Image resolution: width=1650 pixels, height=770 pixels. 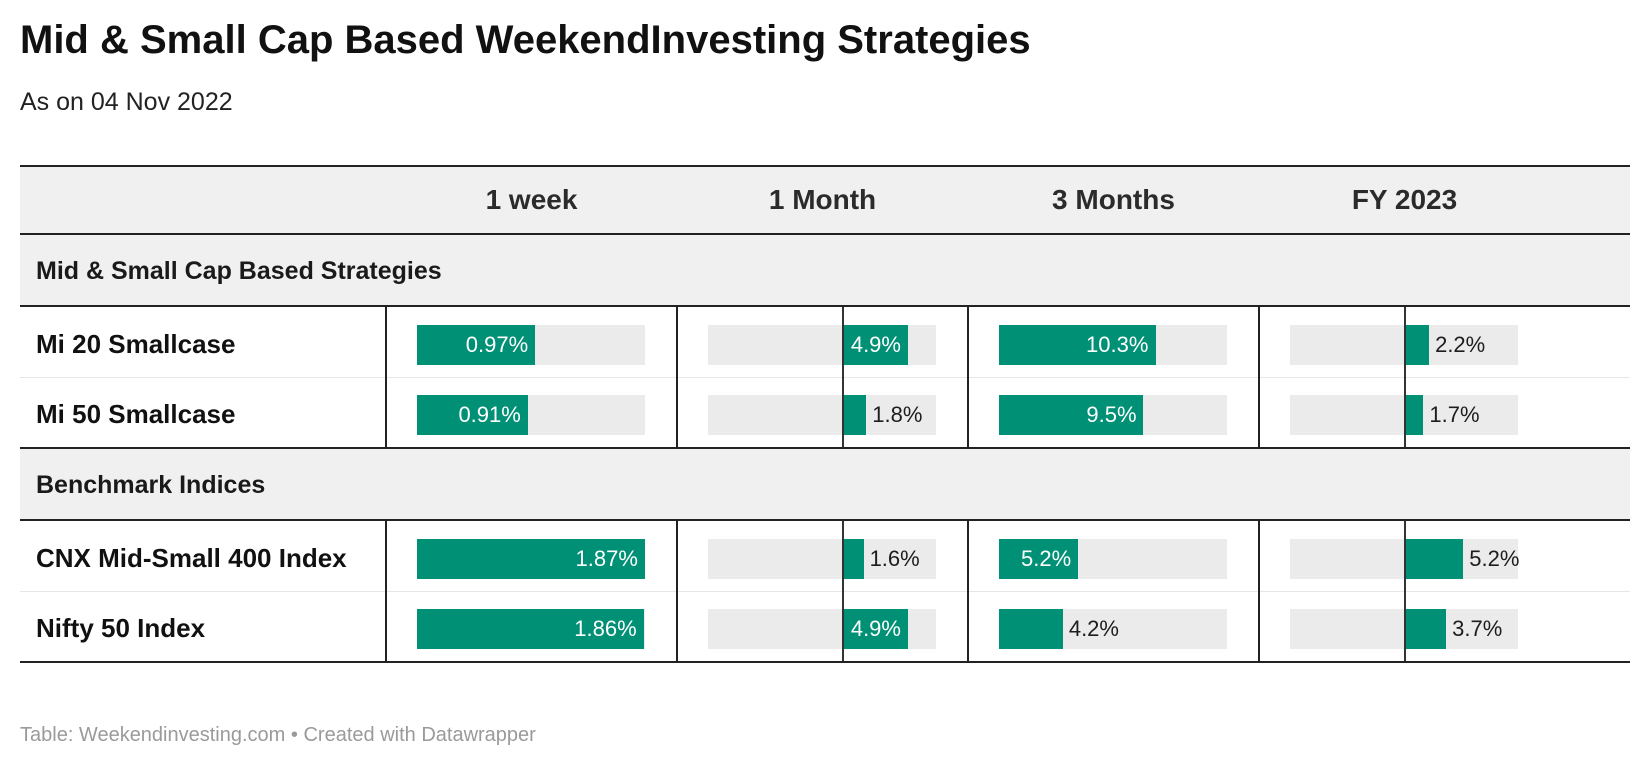 I want to click on row-label: Nifty 50 Index, so click(x=121, y=628).